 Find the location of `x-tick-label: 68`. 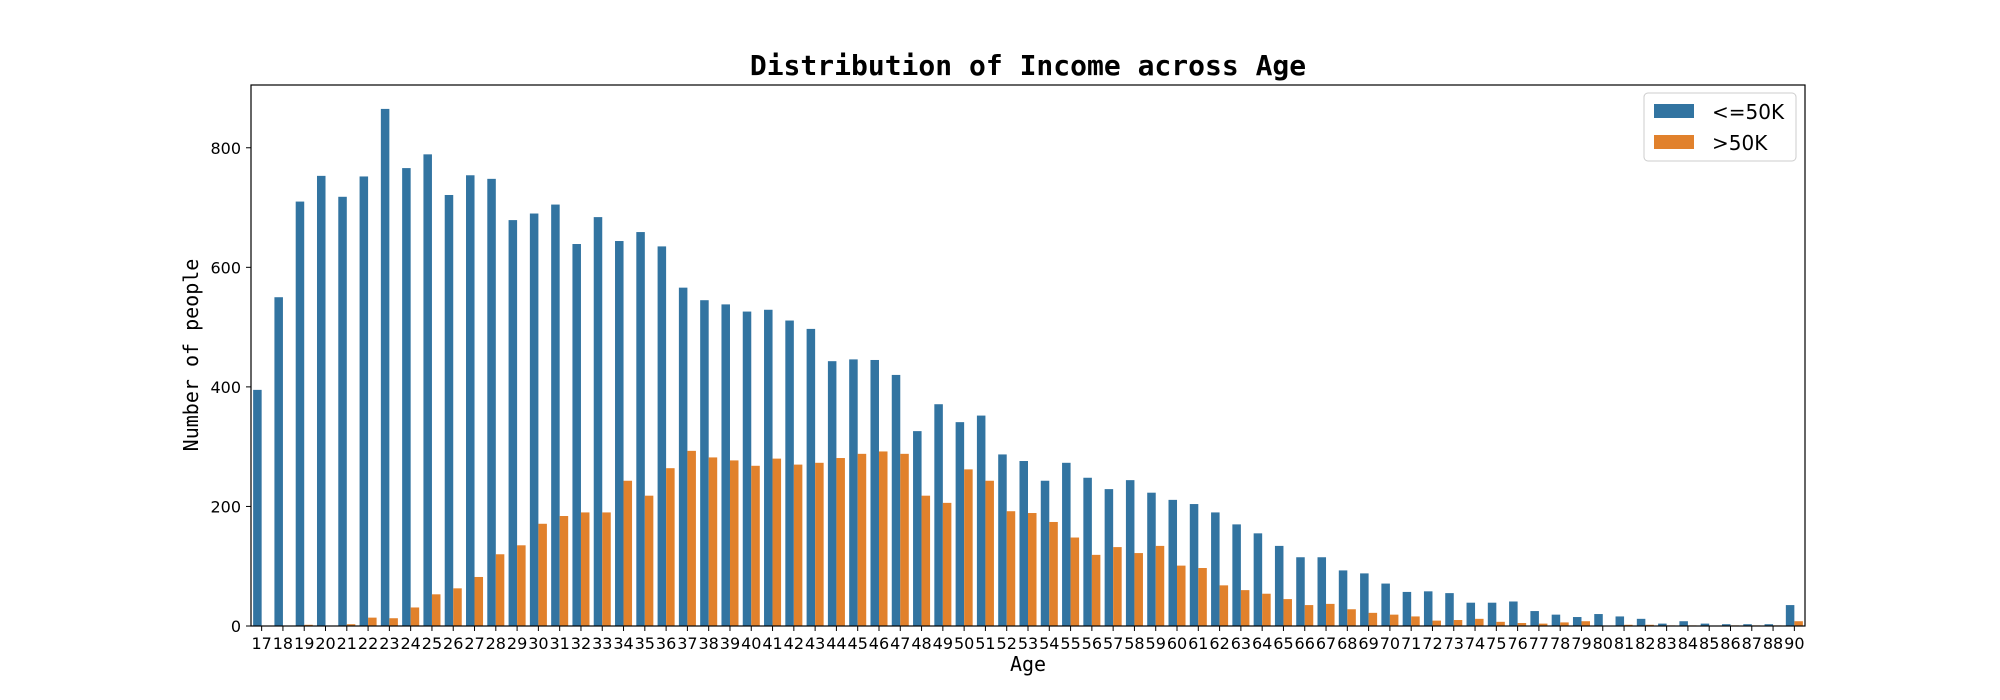

x-tick-label: 68 is located at coordinates (1347, 643).